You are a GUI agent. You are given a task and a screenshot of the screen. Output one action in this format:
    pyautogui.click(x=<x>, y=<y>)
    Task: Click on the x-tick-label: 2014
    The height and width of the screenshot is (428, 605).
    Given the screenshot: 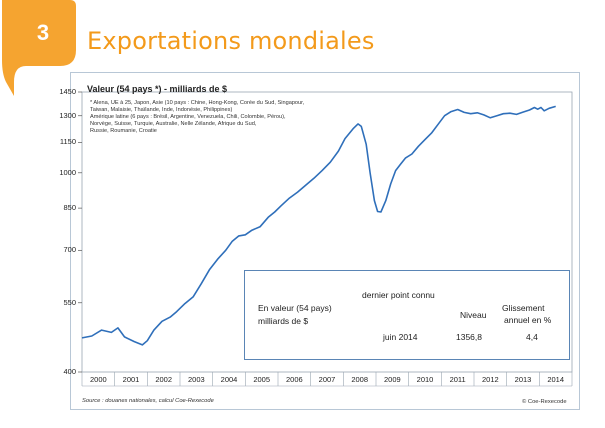 What is the action you would take?
    pyautogui.click(x=555, y=379)
    